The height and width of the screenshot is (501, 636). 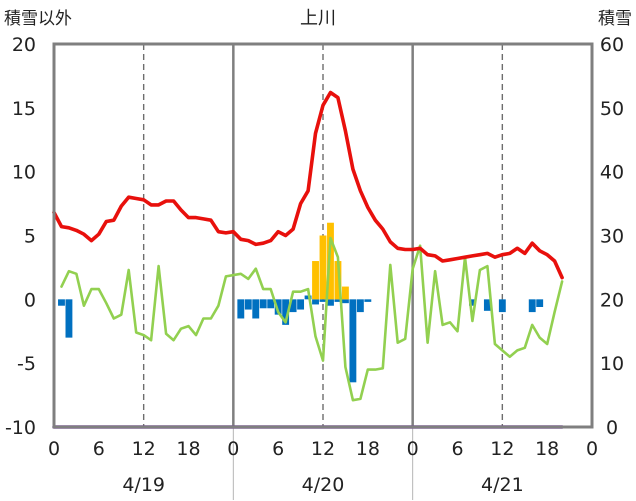 I want to click on left-tick-label: -10, so click(x=20, y=428).